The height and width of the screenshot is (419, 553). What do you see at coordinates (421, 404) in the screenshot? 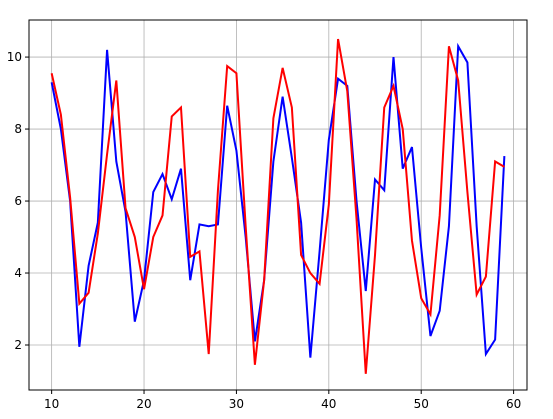
I see `x-tick-label: 50` at bounding box center [421, 404].